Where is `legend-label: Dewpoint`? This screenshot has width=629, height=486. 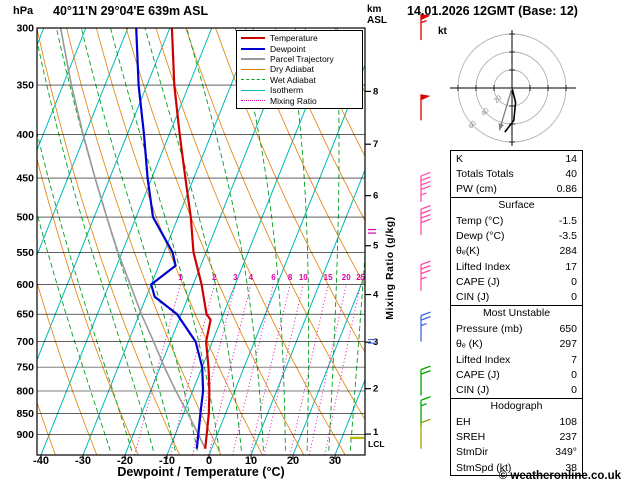 legend-label: Dewpoint is located at coordinates (288, 48).